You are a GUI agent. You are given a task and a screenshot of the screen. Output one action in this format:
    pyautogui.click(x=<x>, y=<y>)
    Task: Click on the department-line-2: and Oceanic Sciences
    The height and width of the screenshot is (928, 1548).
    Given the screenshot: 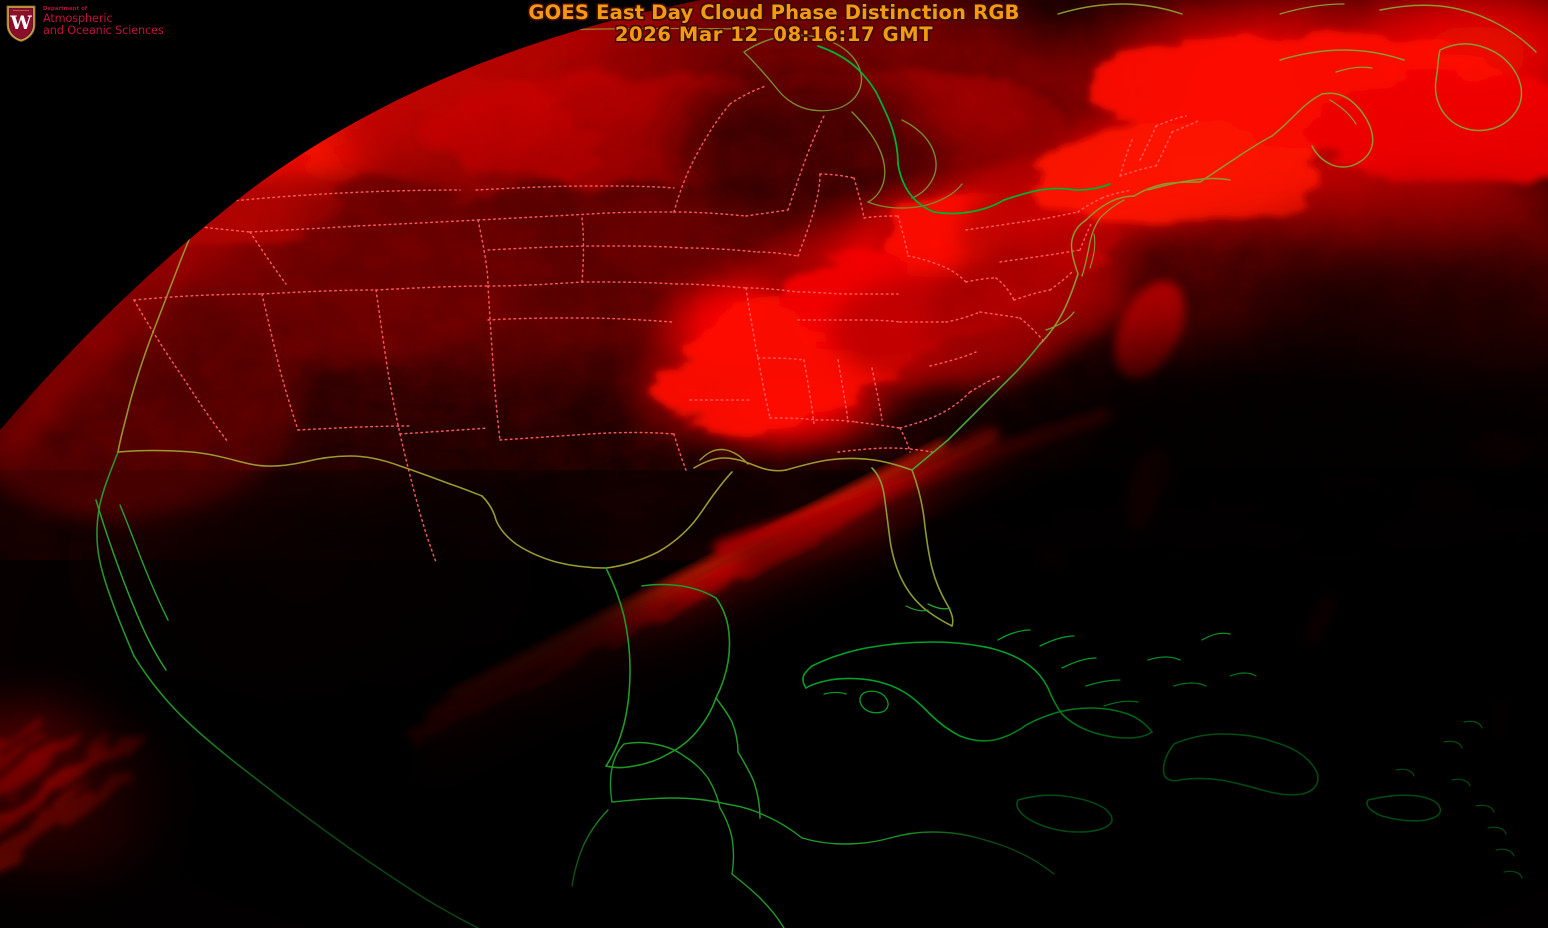 What is the action you would take?
    pyautogui.click(x=103, y=31)
    